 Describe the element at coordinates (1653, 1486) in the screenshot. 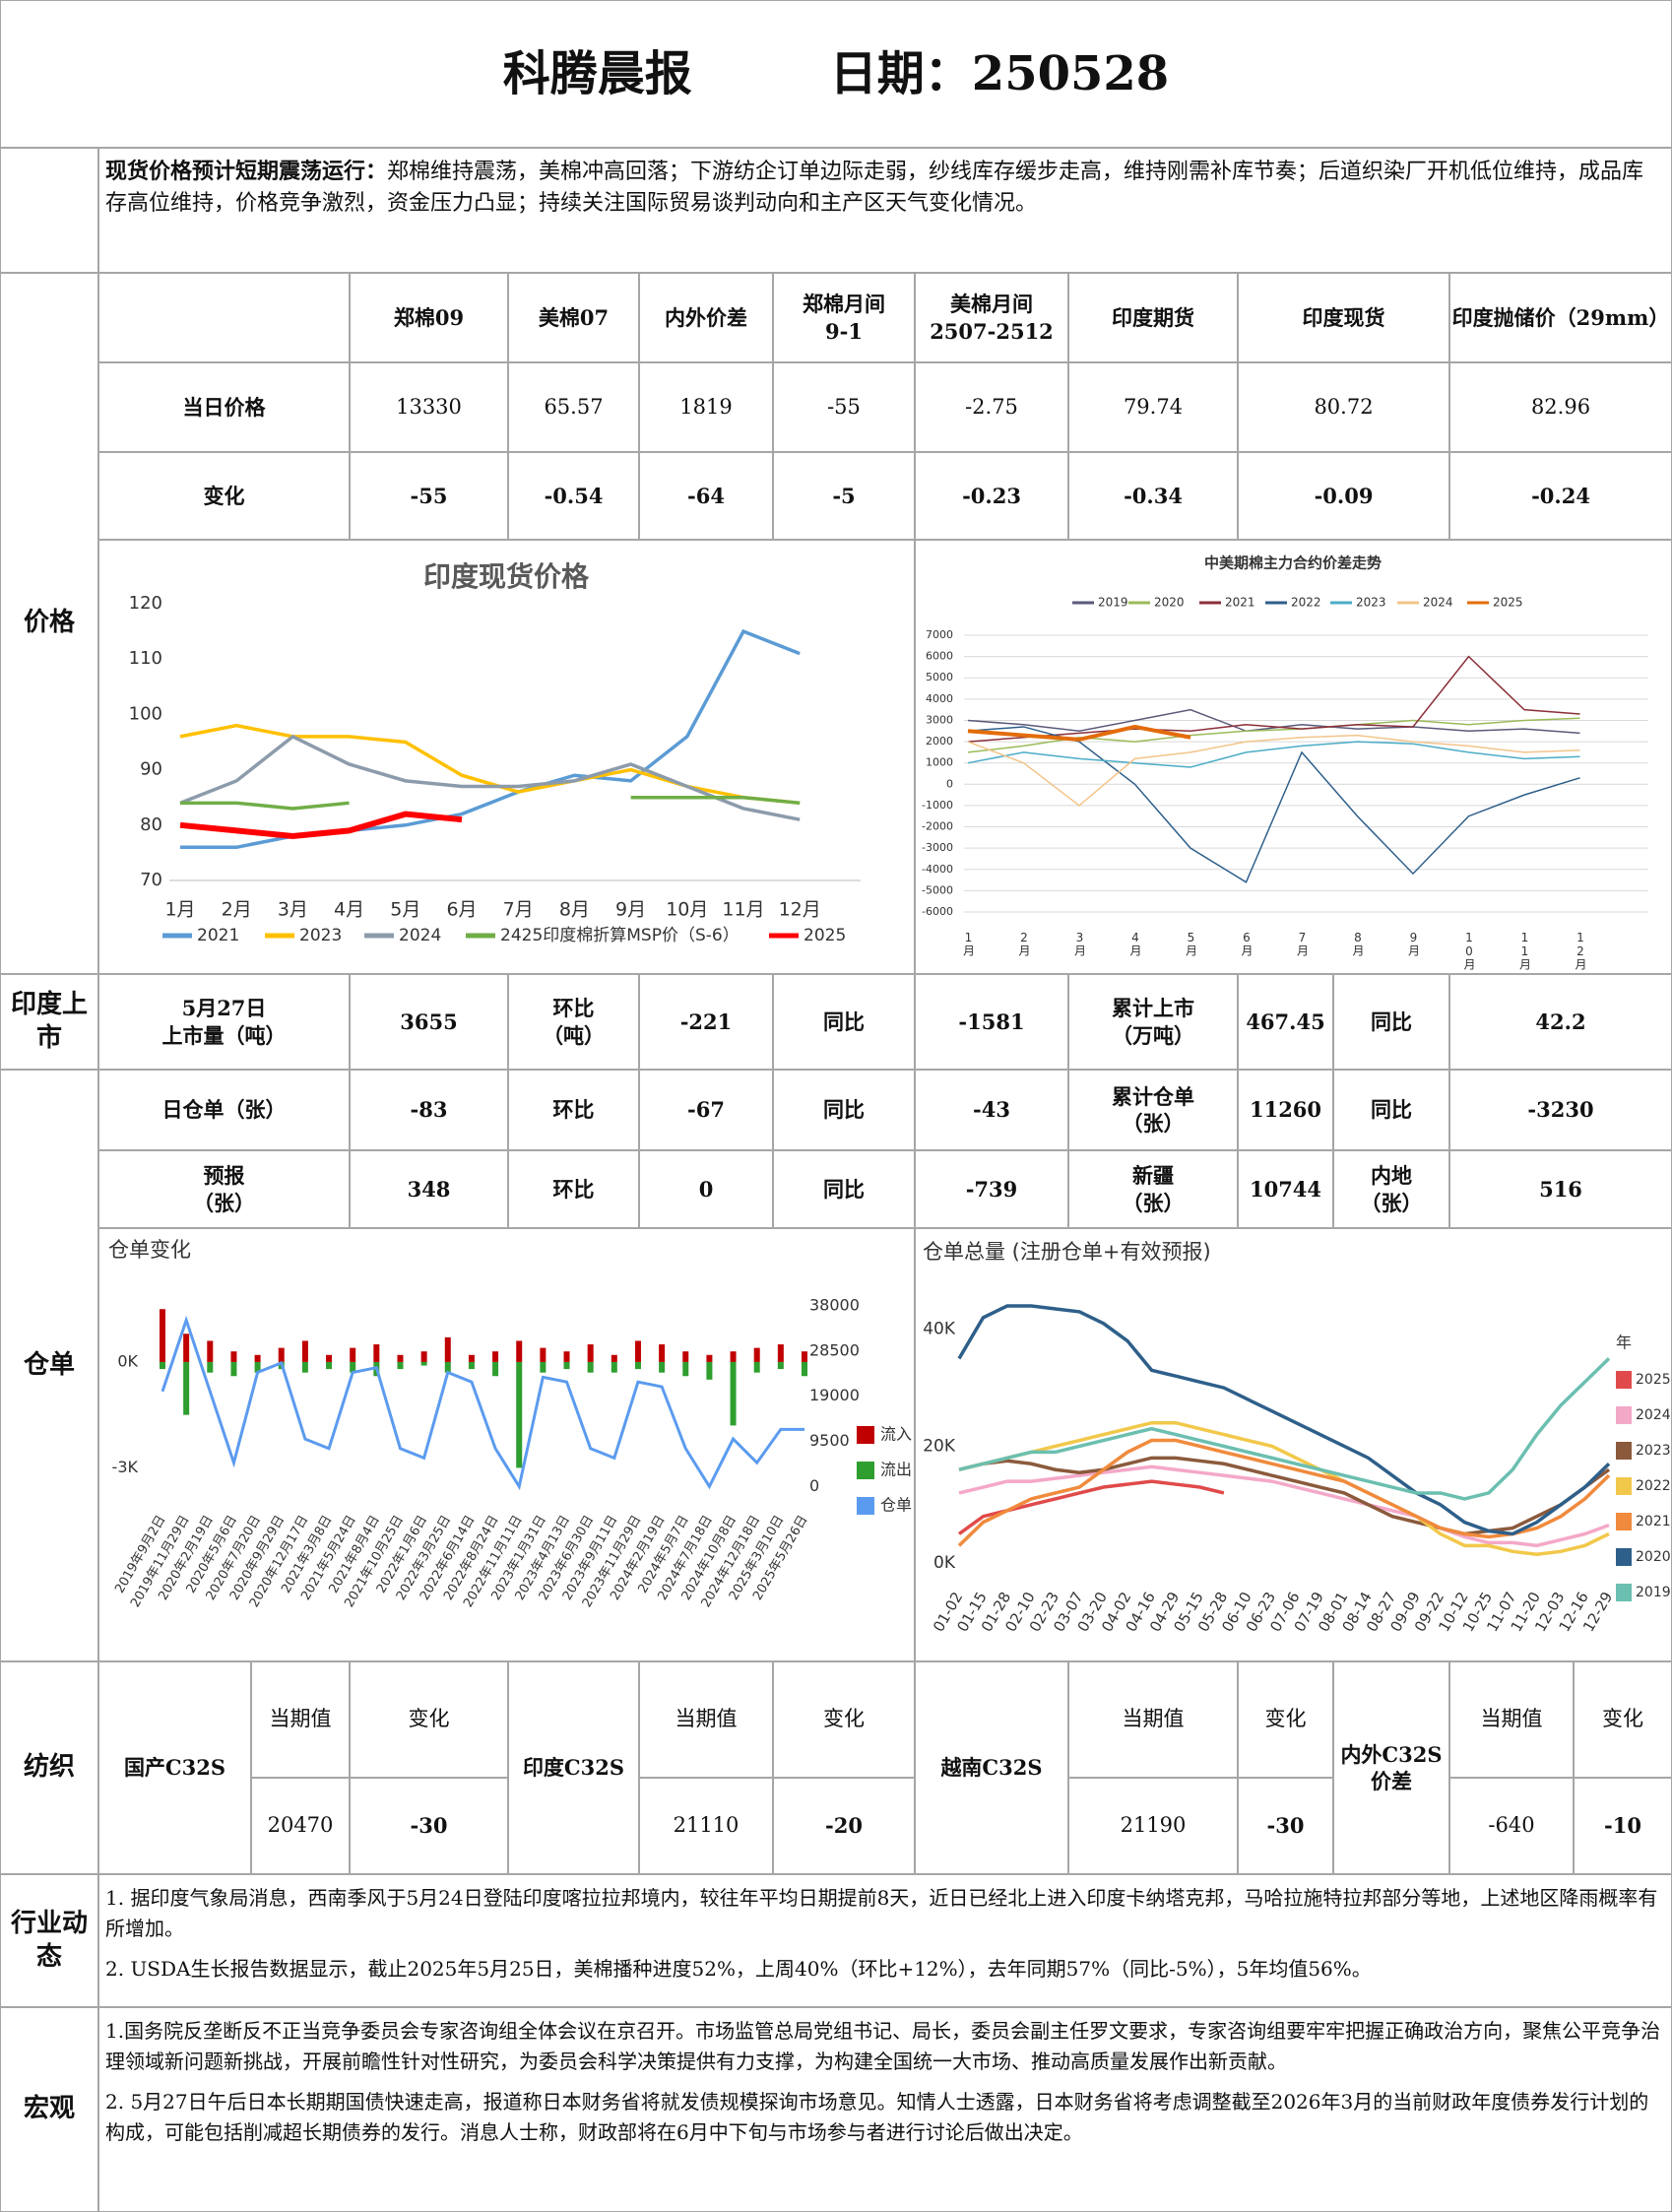

I see `legend-label: 2022` at that location.